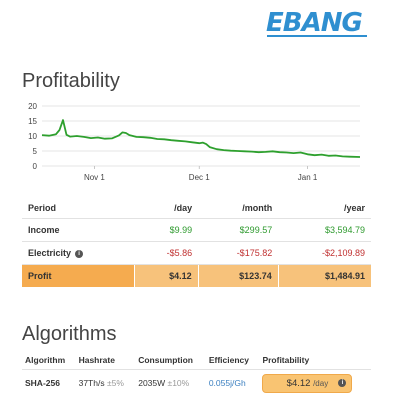  I want to click on income-year: $3,594.79, so click(324, 230).